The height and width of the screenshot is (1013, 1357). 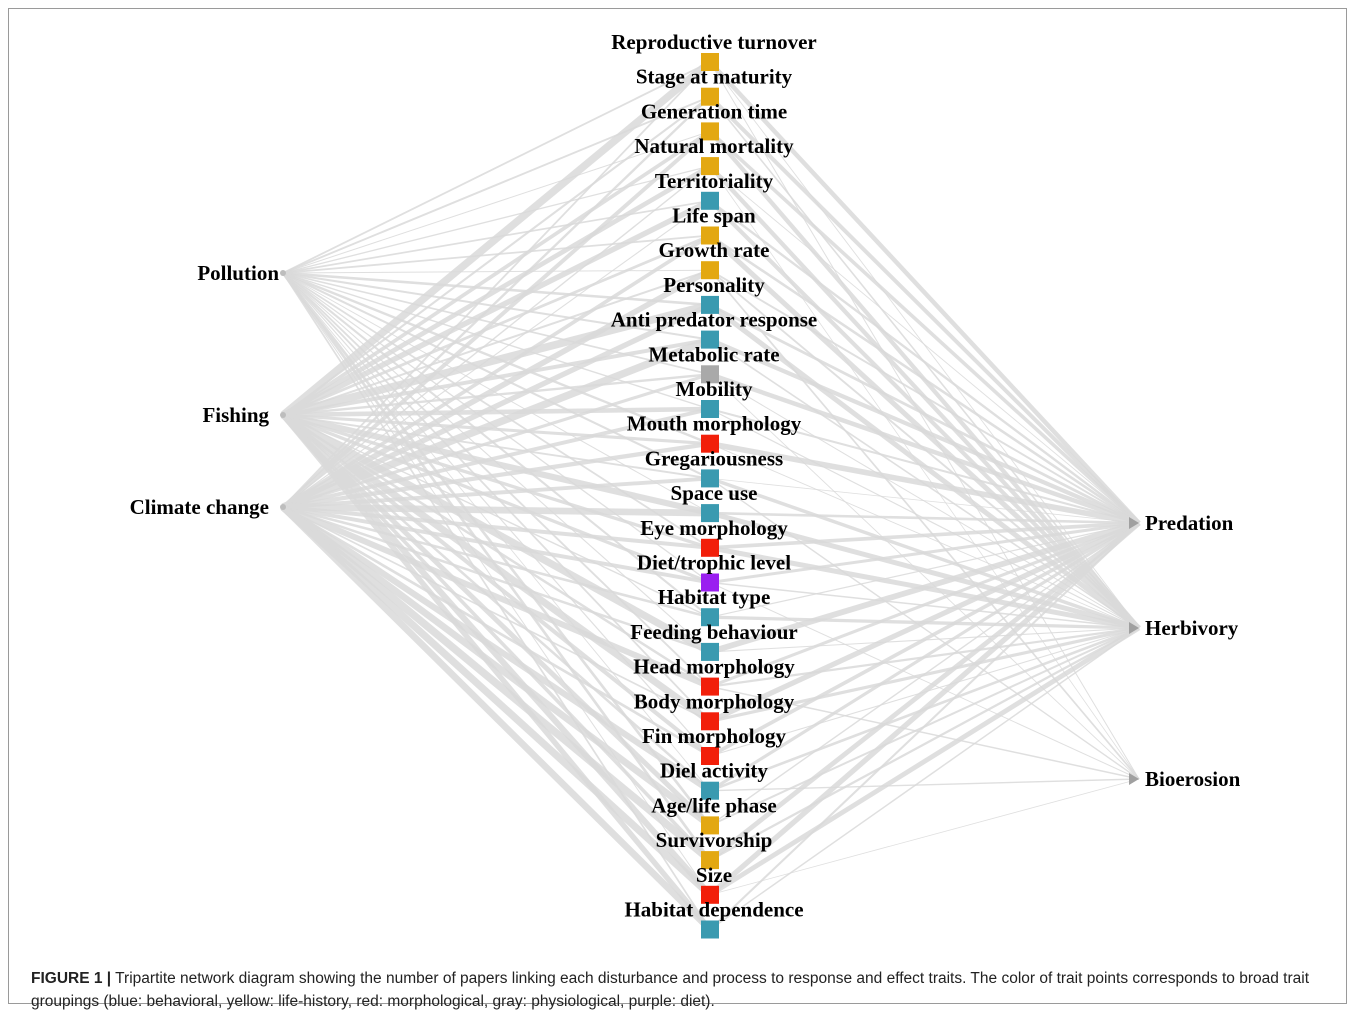 I want to click on process-node-bioerosion, so click(x=1134, y=779).